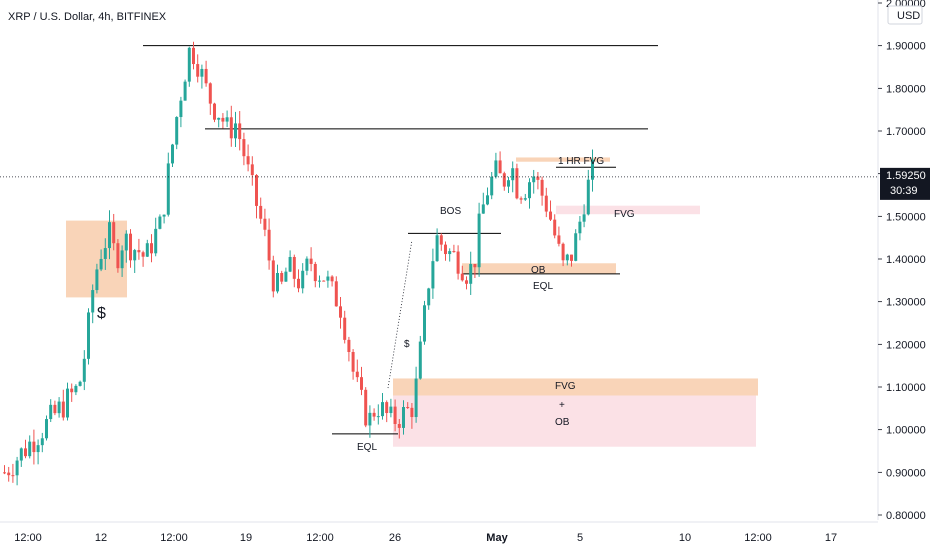 This screenshot has width=932, height=550. What do you see at coordinates (904, 191) in the screenshot?
I see `last-price-countdown: 30:39` at bounding box center [904, 191].